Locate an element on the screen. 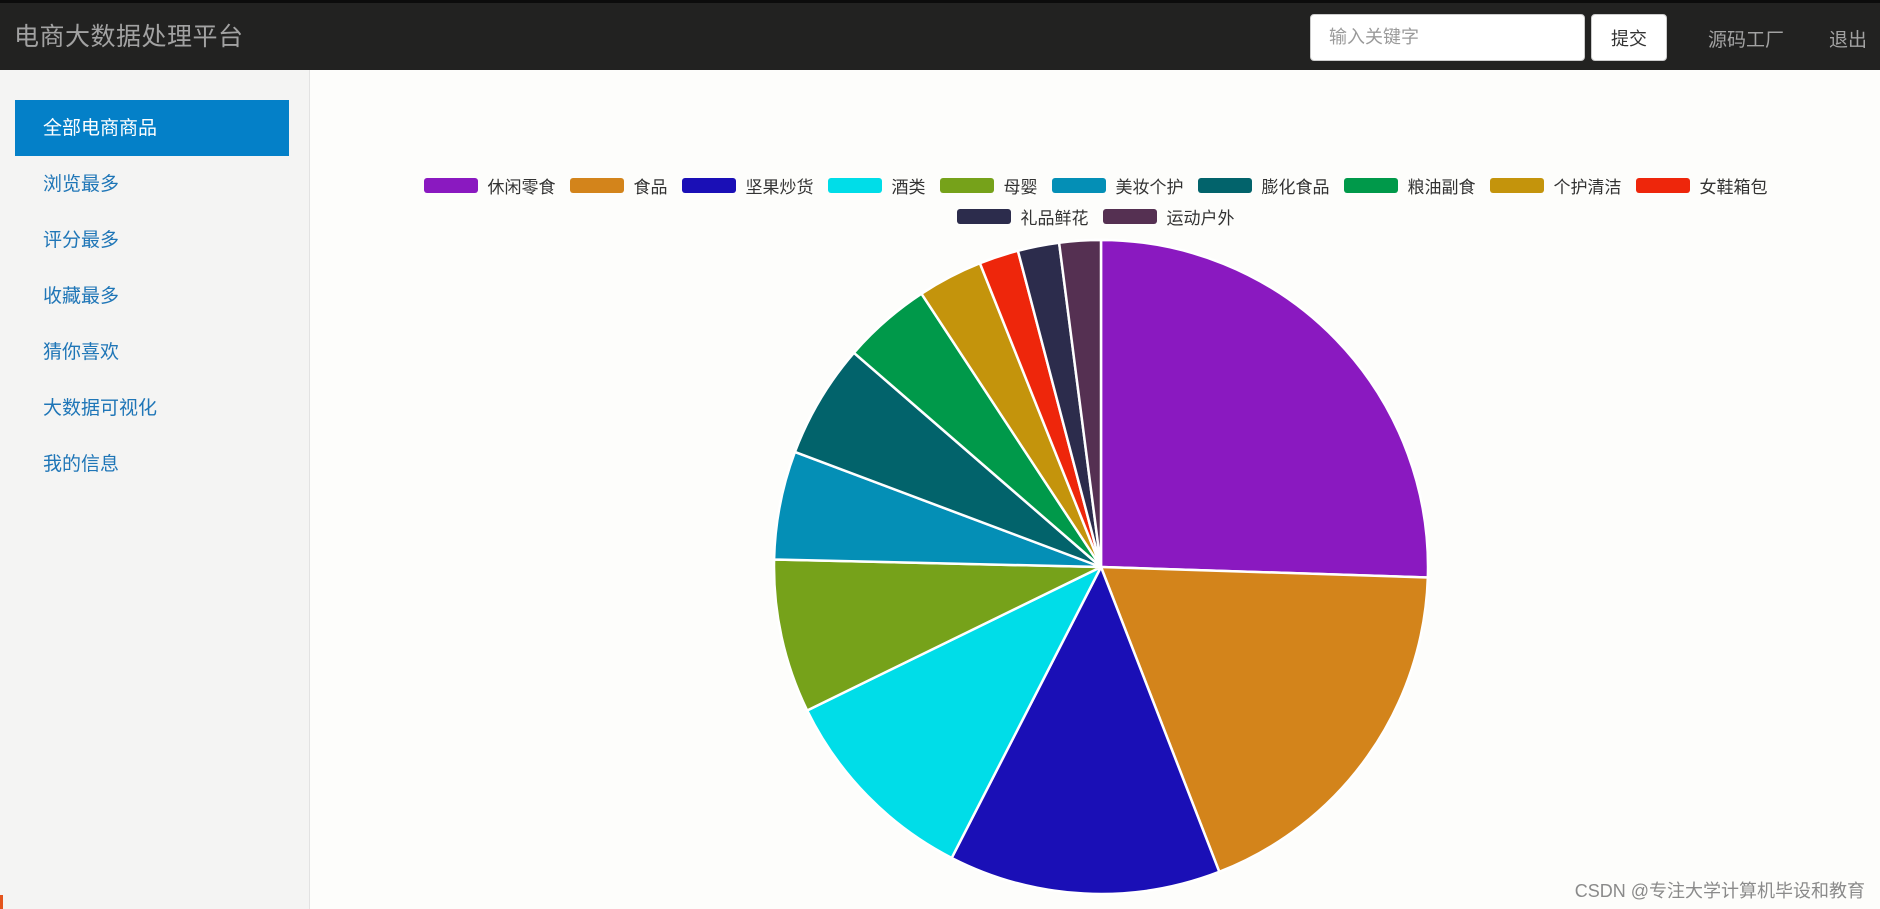 This screenshot has width=1880, height=909. legend-item-food: 食品 is located at coordinates (618, 185).